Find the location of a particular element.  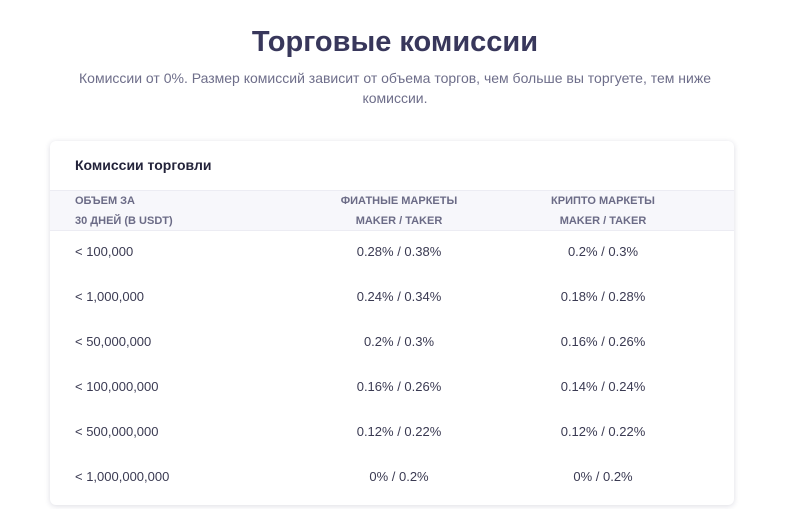

volume-cell: < 100,000,000 is located at coordinates (117, 386).